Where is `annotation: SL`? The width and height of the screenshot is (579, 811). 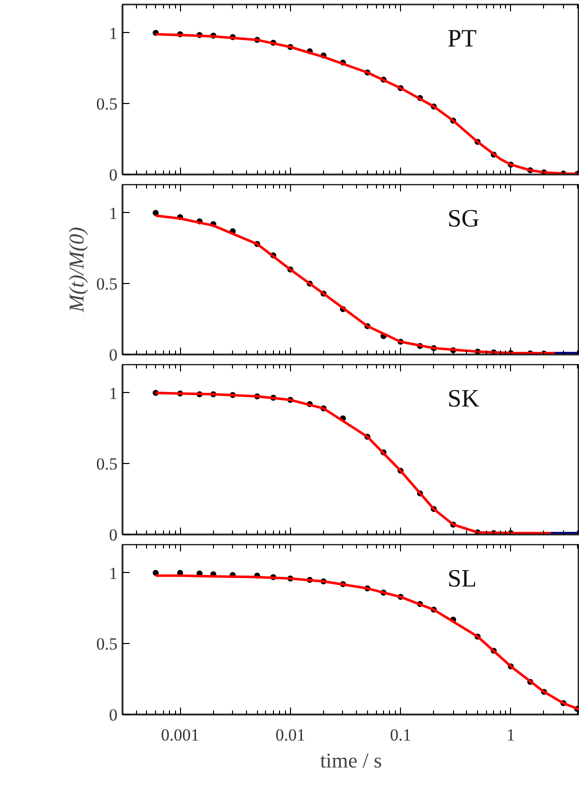 annotation: SL is located at coordinates (462, 579).